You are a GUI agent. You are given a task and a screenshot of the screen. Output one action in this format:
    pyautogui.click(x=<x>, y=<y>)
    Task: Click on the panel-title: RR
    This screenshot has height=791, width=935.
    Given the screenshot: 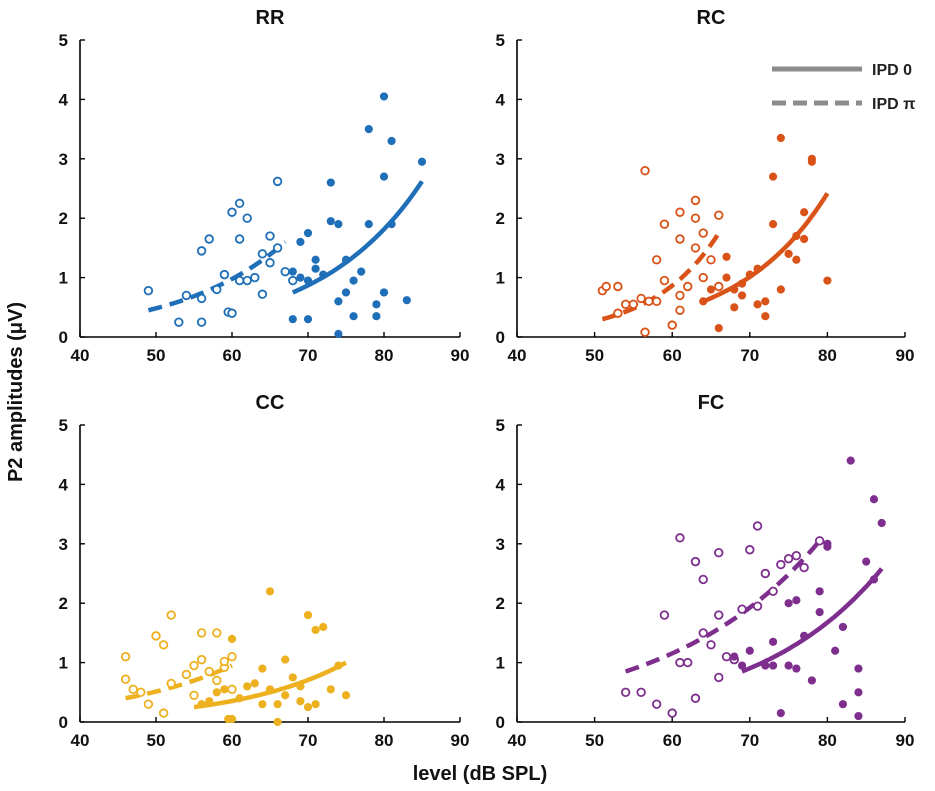 What is the action you would take?
    pyautogui.click(x=270, y=18)
    